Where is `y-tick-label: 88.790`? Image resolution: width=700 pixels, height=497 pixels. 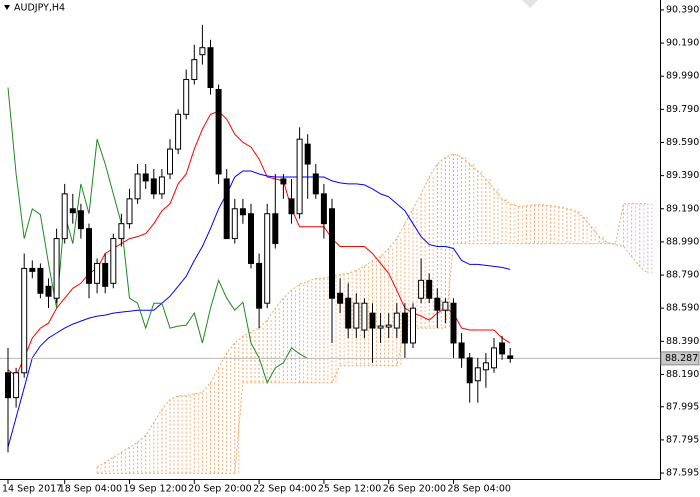
y-tick-label: 88.790 is located at coordinates (682, 275).